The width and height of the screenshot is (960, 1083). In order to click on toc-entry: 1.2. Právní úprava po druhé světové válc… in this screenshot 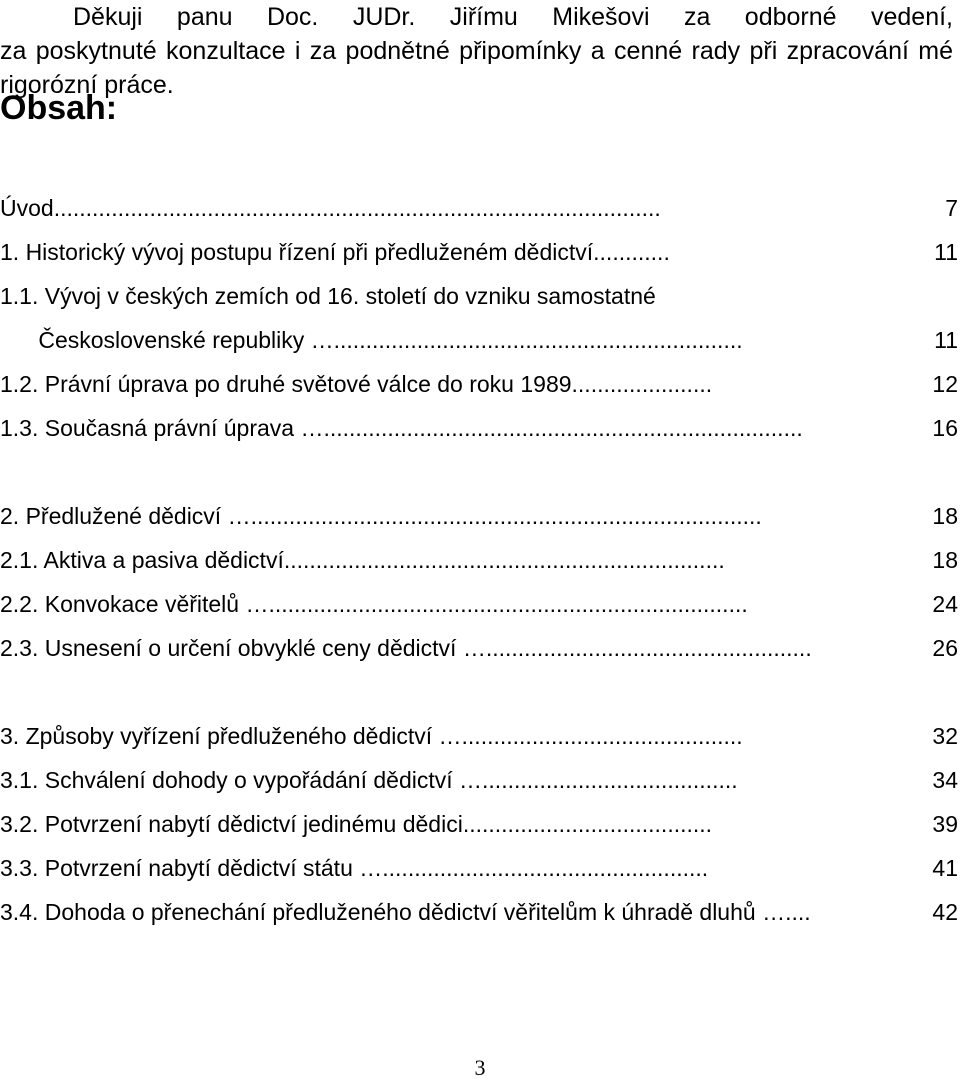, I will do `click(480, 384)`.